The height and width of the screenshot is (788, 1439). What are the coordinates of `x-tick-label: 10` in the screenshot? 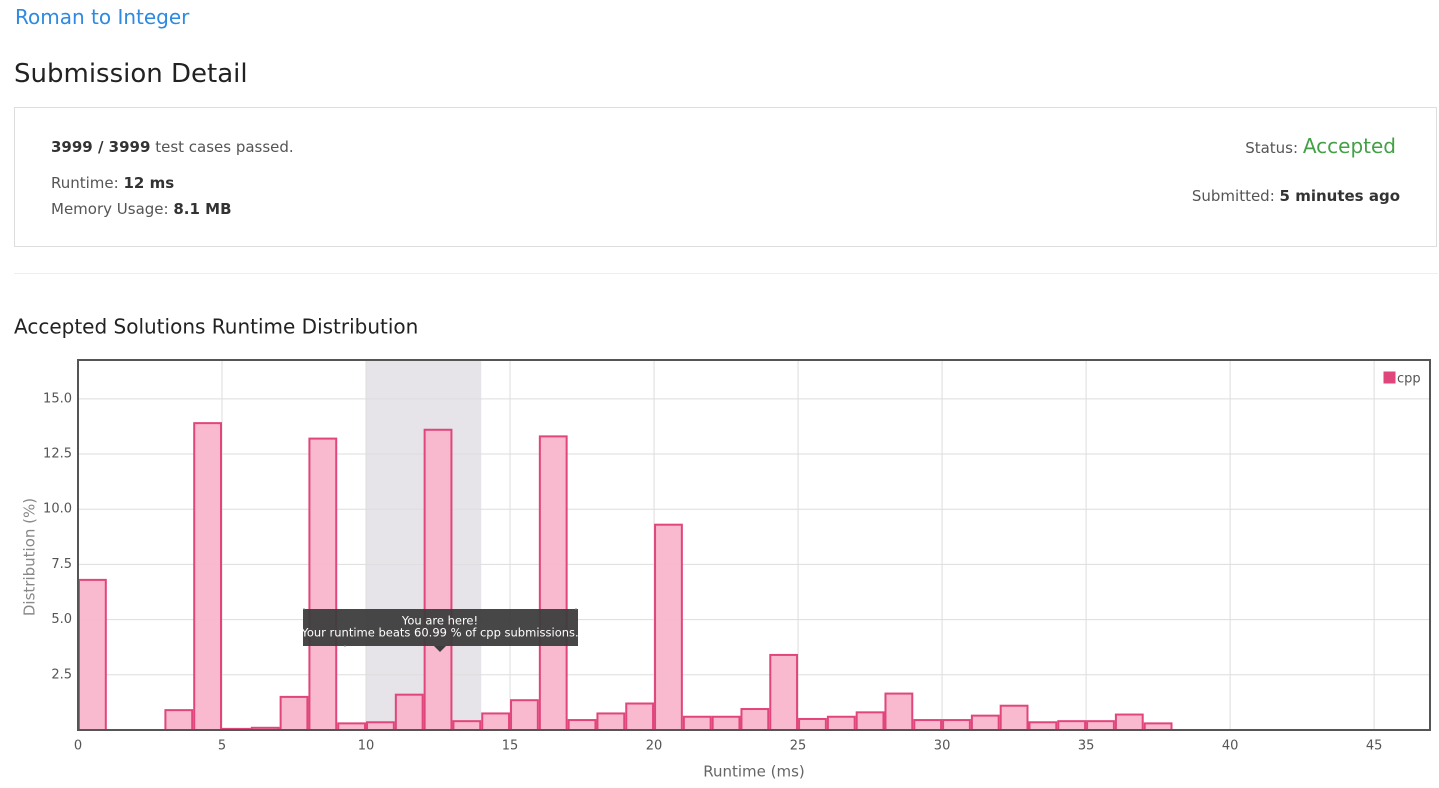 It's located at (366, 746).